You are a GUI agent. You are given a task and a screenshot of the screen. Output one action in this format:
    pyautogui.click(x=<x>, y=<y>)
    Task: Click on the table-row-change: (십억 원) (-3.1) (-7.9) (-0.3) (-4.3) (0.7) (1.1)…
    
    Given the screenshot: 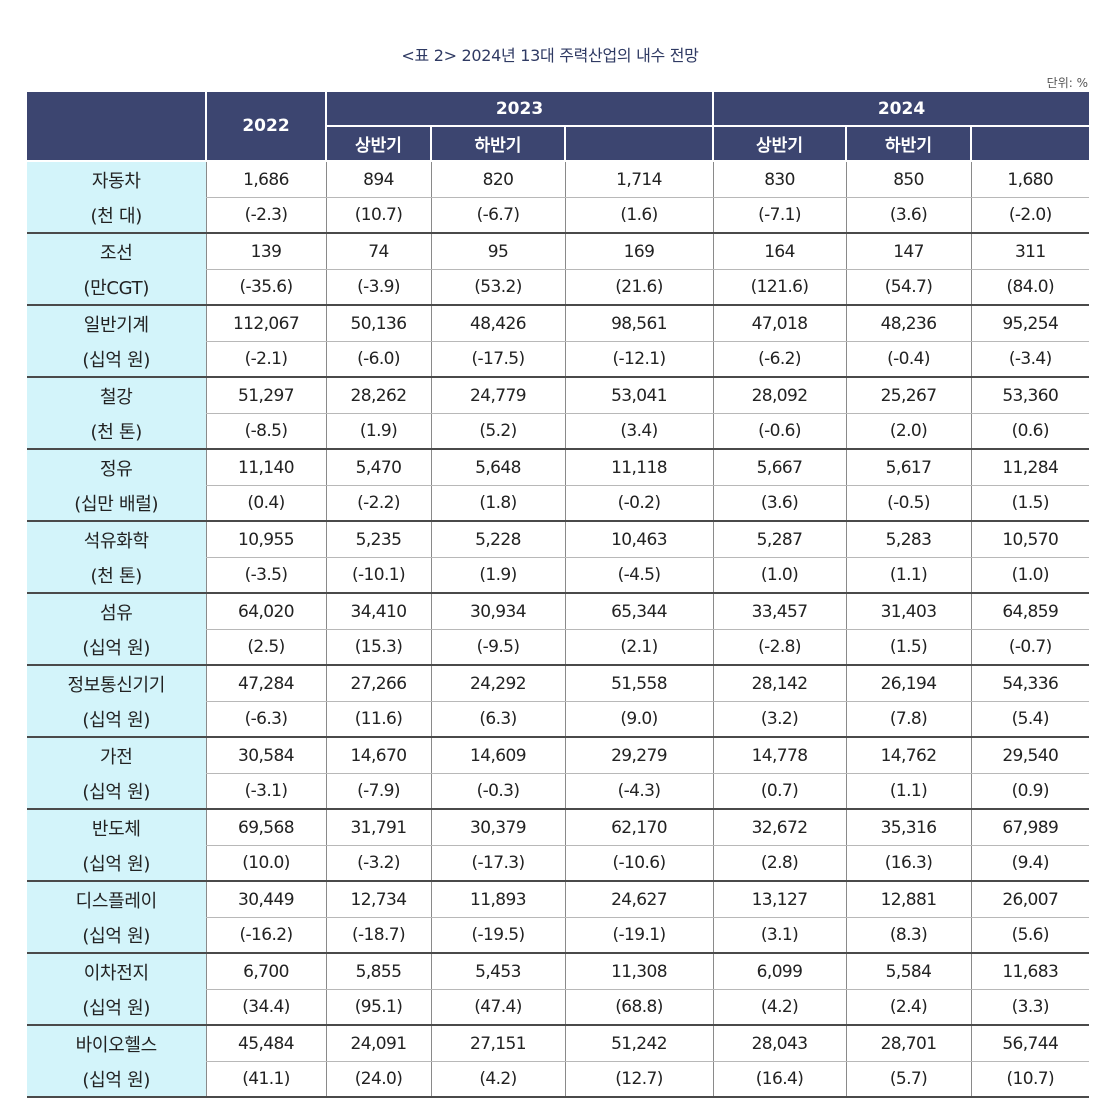 What is the action you would take?
    pyautogui.click(x=558, y=791)
    